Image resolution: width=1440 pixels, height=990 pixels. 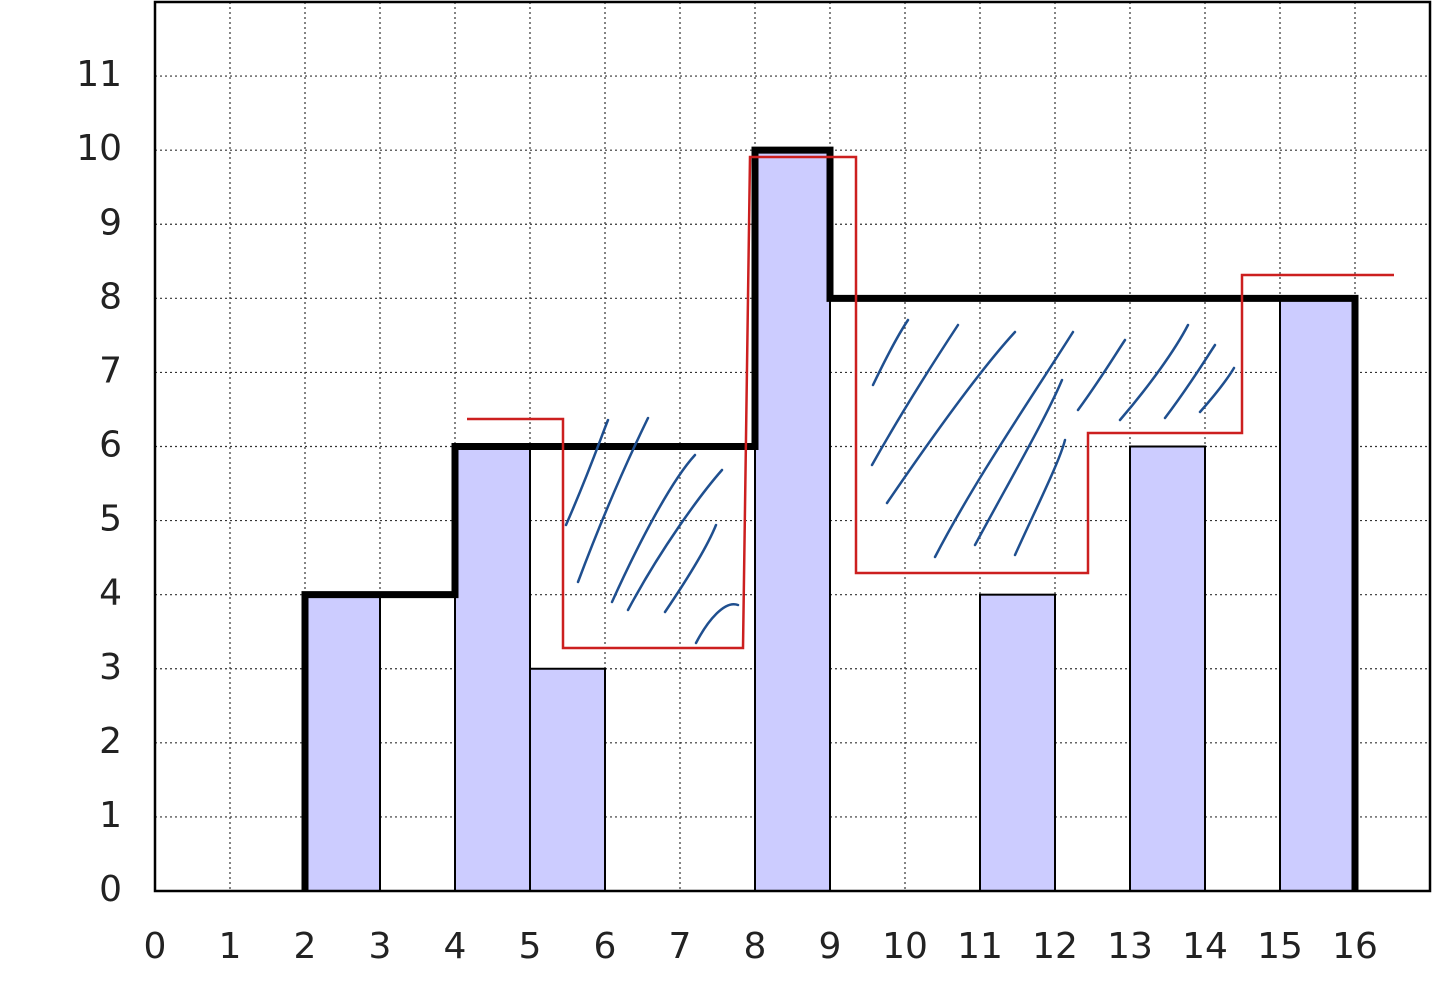 What do you see at coordinates (110, 741) in the screenshot?
I see `y-tick-label: 2` at bounding box center [110, 741].